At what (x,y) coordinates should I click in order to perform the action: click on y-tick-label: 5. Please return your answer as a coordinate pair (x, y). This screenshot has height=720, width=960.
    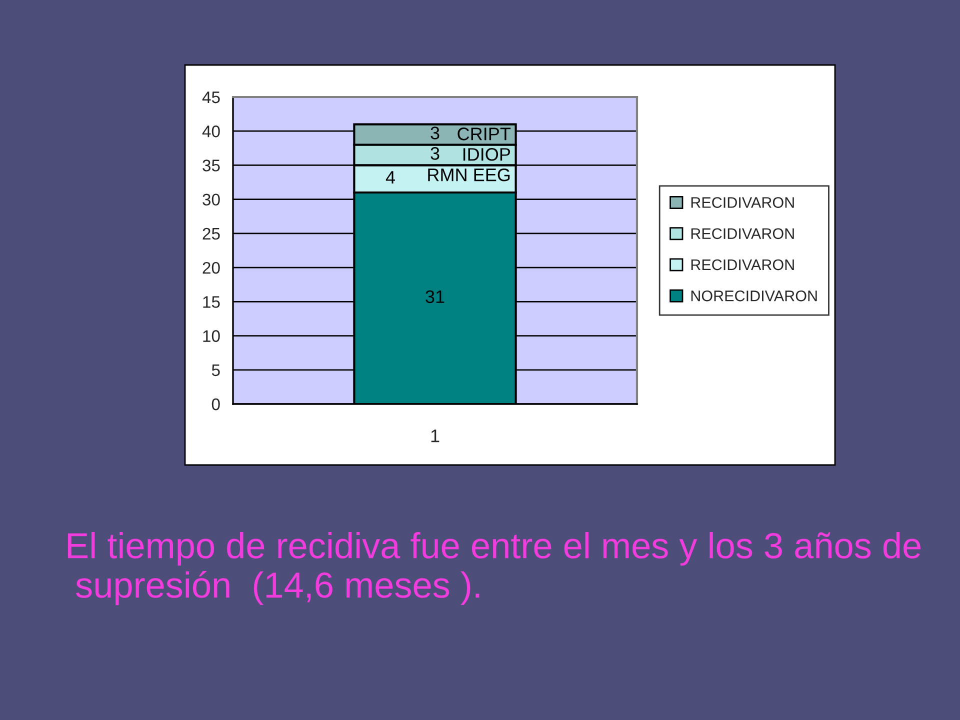
    Looking at the image, I should click on (216, 370).